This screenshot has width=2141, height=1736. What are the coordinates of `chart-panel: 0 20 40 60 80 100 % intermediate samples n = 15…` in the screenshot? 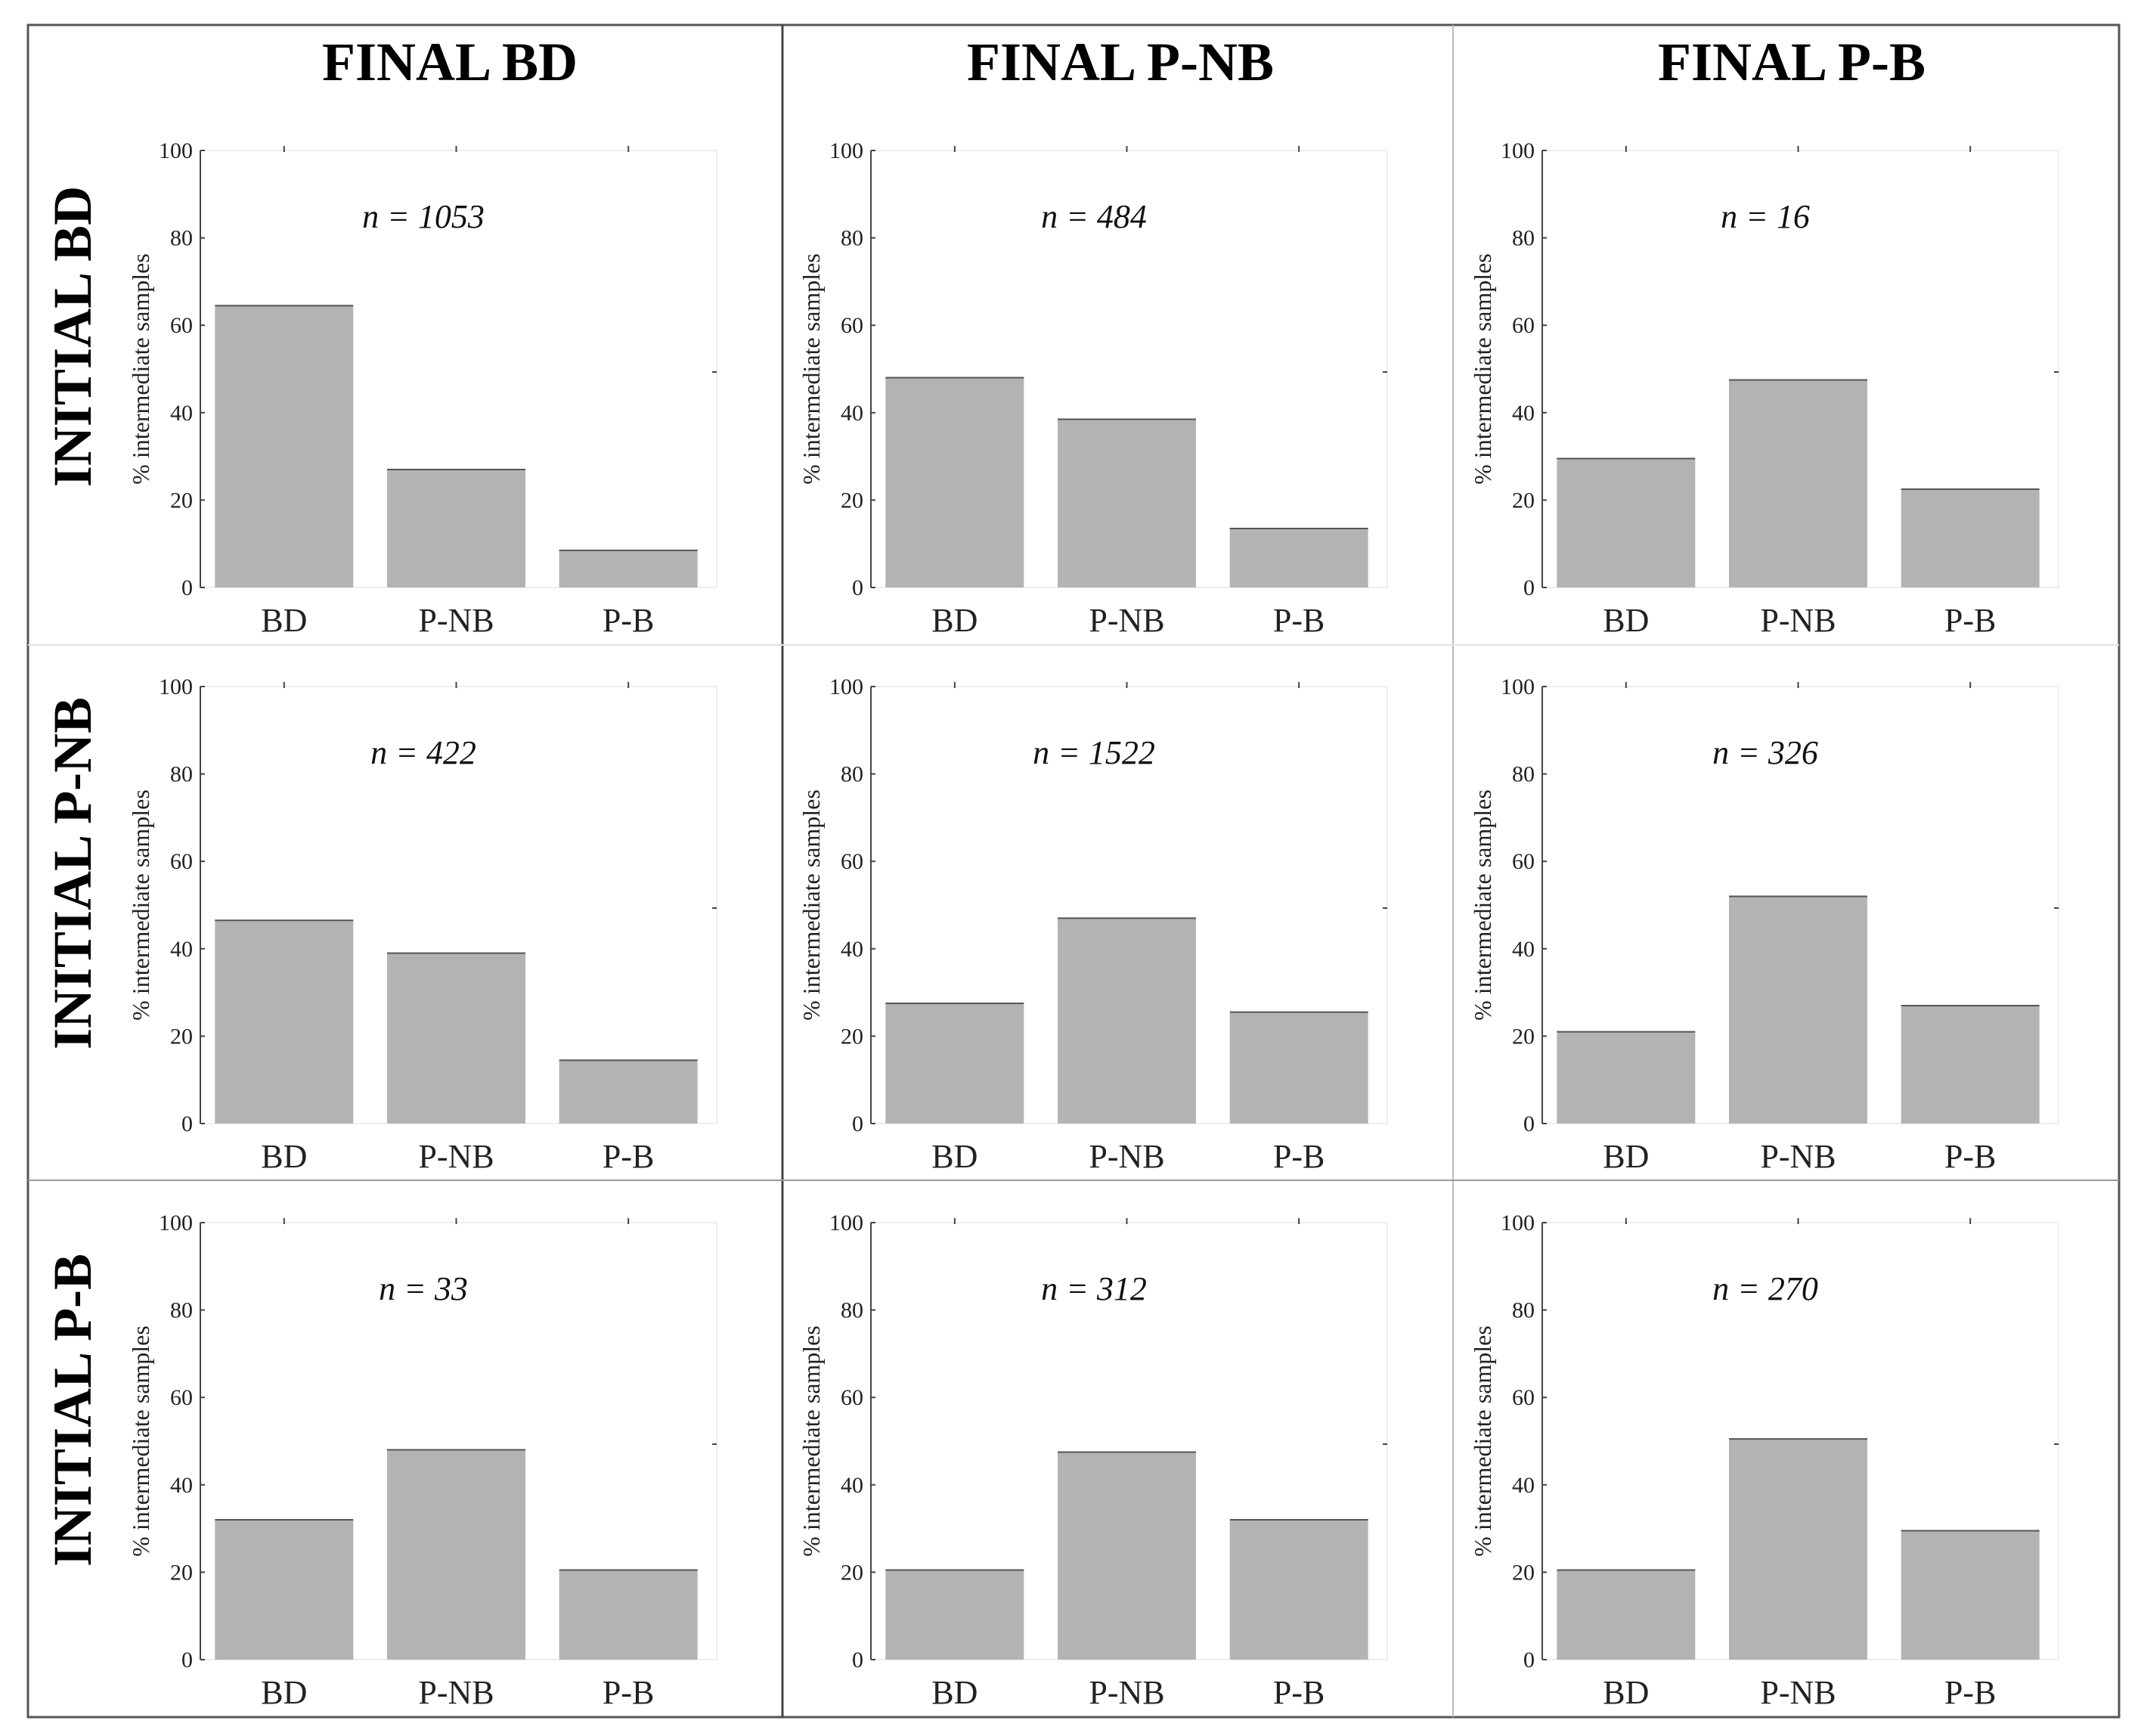 It's located at (1093, 924).